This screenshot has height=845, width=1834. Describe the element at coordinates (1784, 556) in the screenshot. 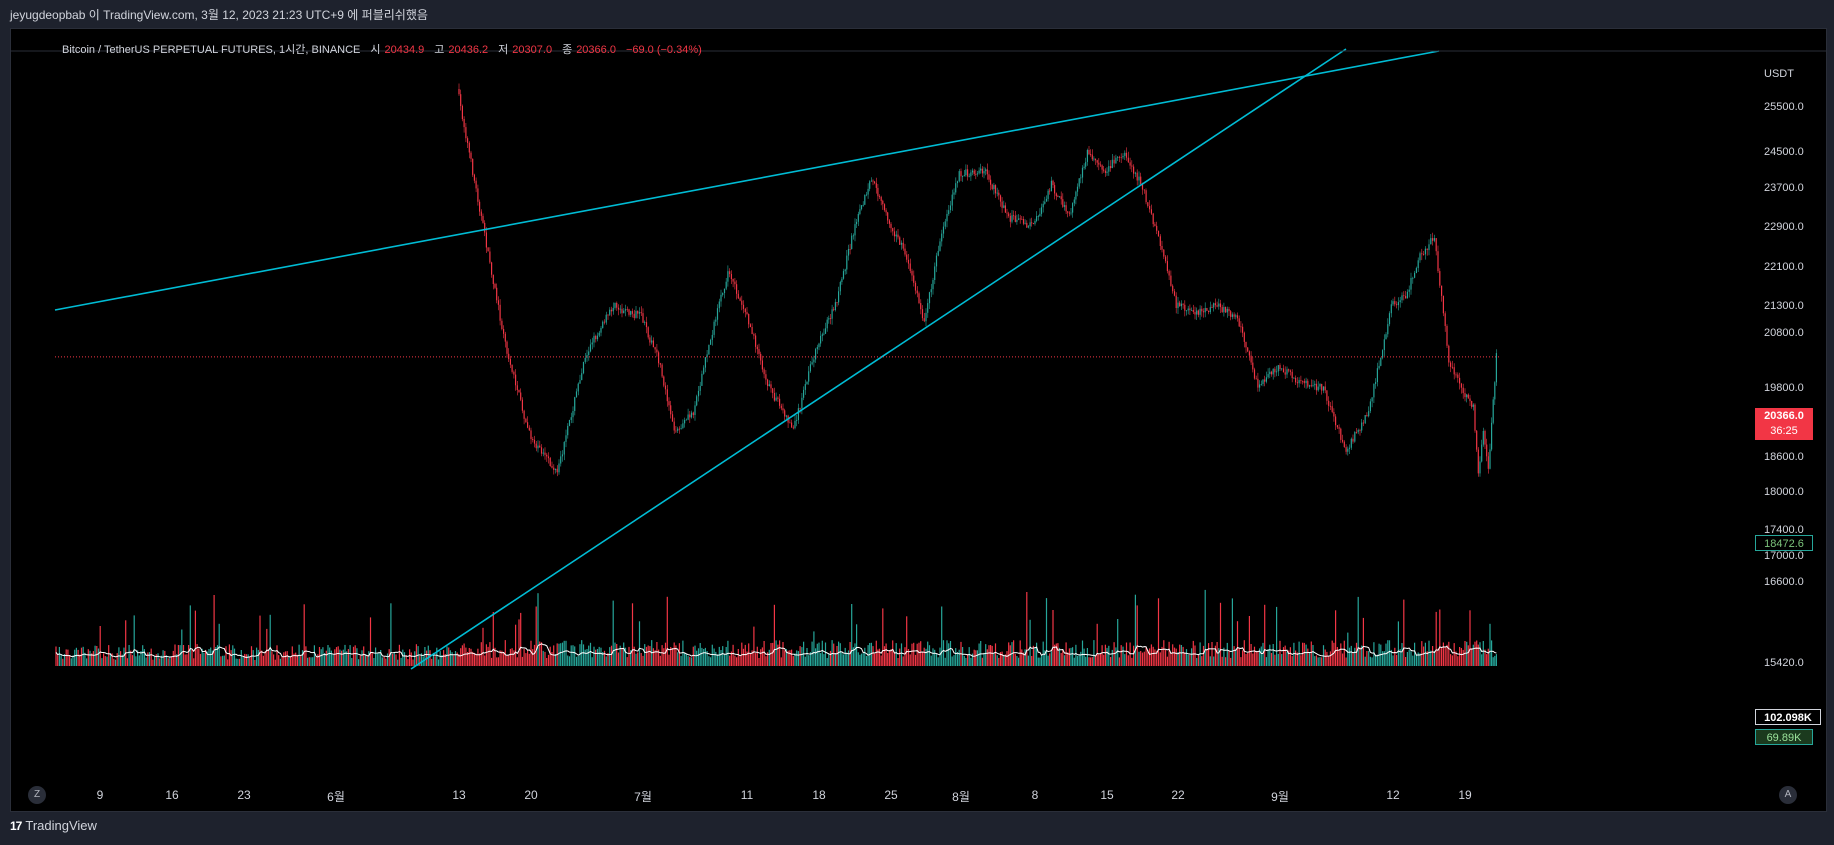

I see `price-tick-label: 17000.0` at that location.